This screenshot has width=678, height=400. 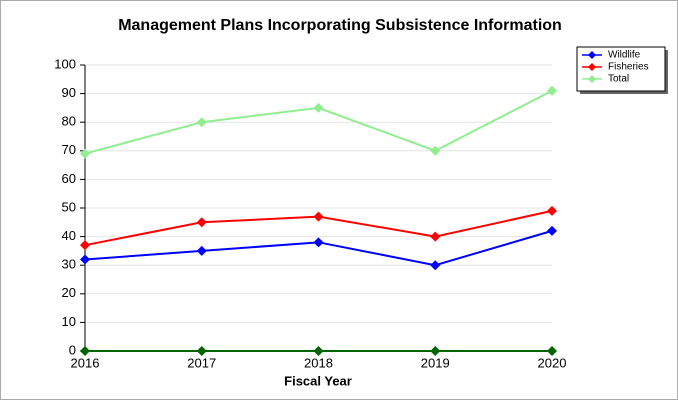 What do you see at coordinates (72, 349) in the screenshot?
I see `y-tick-label: 0` at bounding box center [72, 349].